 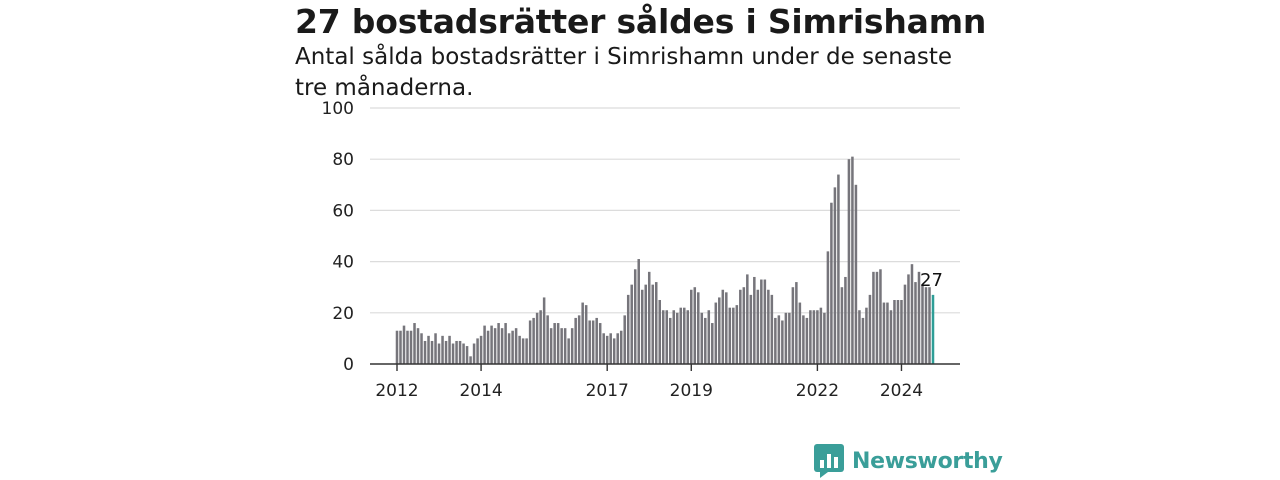 I want to click on y-tick-label: 0, so click(x=348, y=365).